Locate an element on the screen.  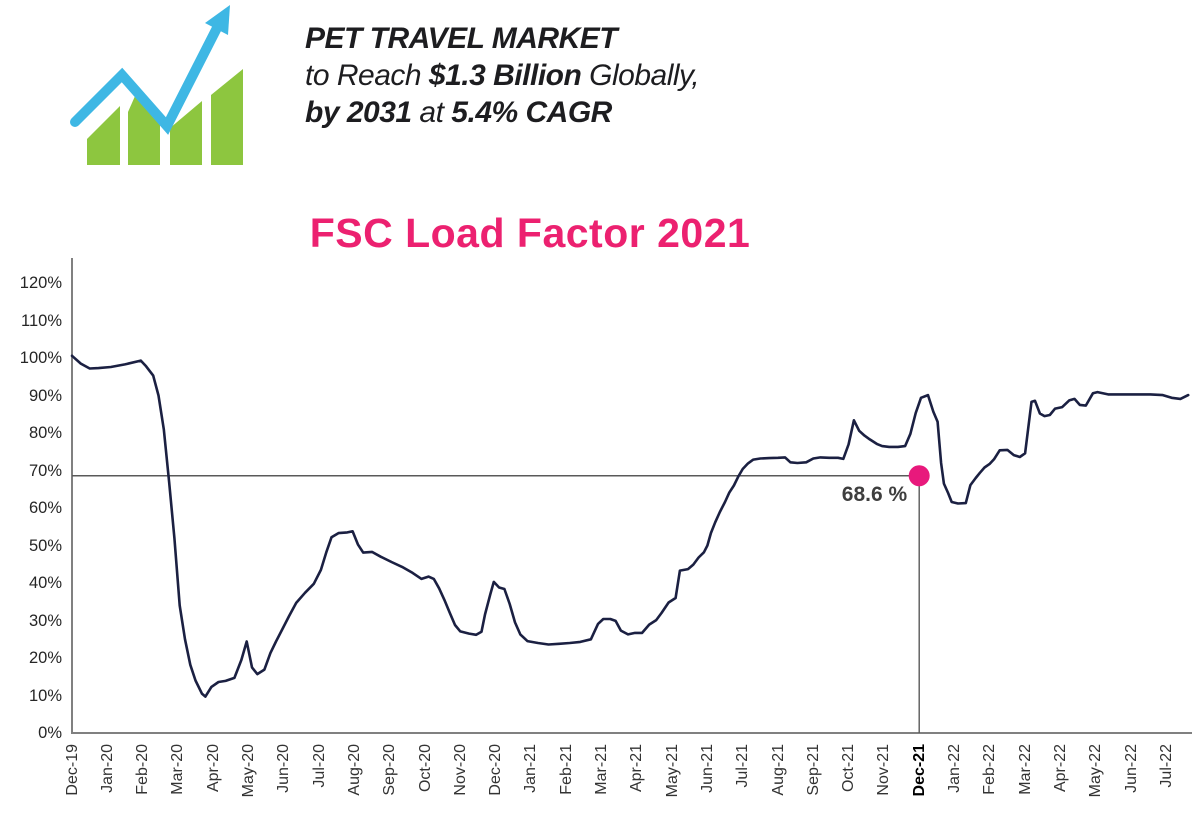
x-tick-label: Aug-20 is located at coordinates (354, 770).